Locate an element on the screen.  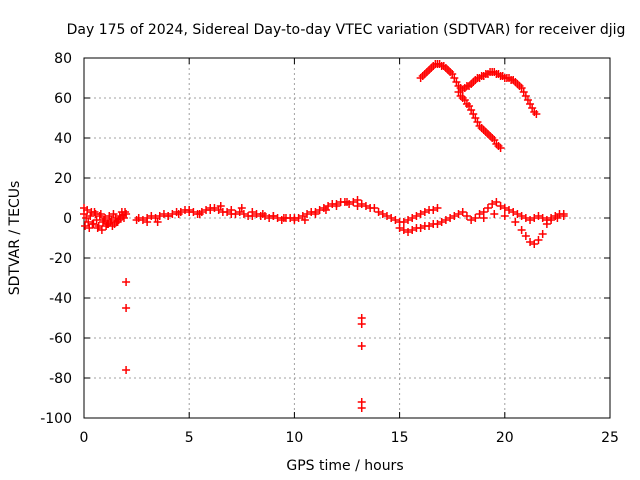
series-baseline-afternoon is located at coordinates (471, 223).